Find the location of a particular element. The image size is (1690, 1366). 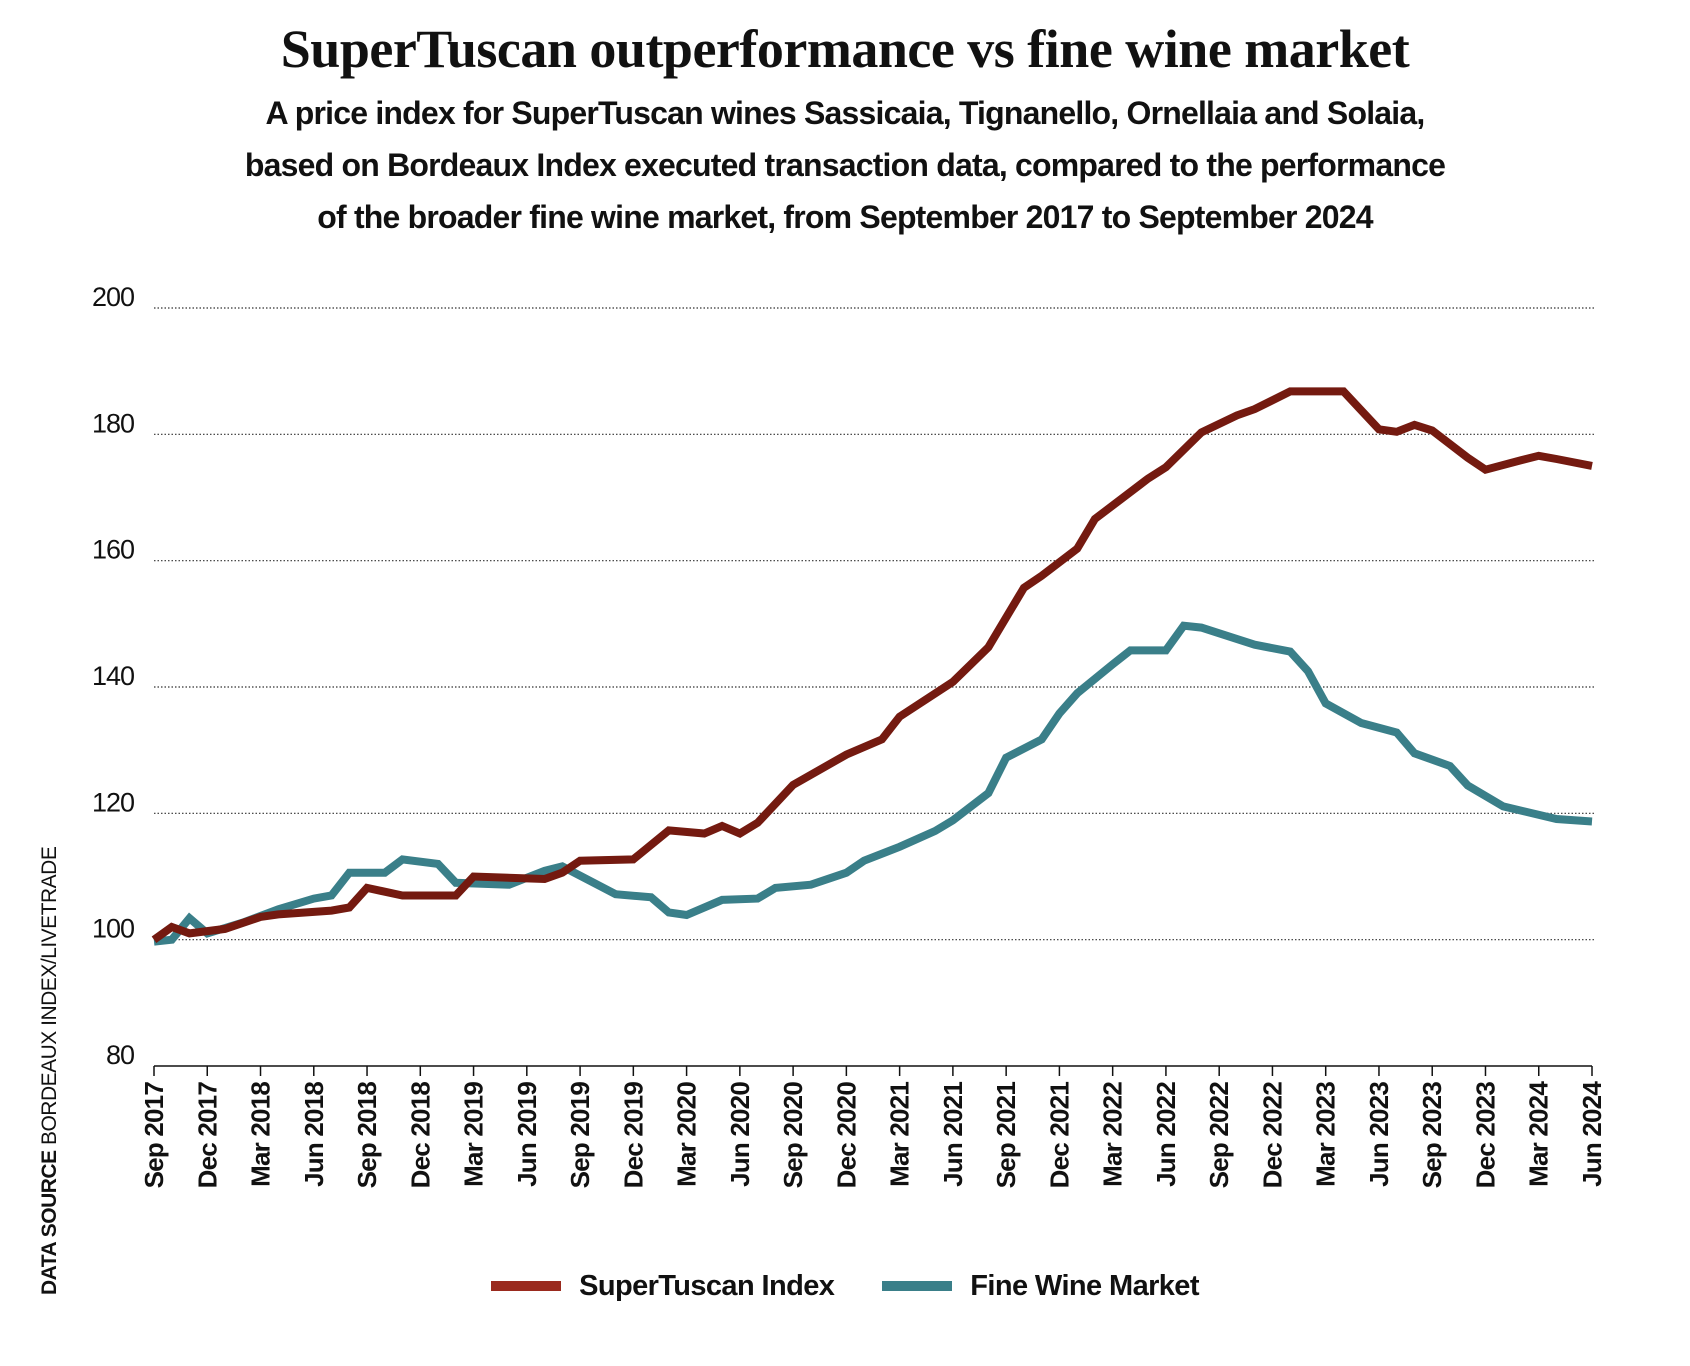

x-tick-label: Dec 2020 is located at coordinates (846, 1135).